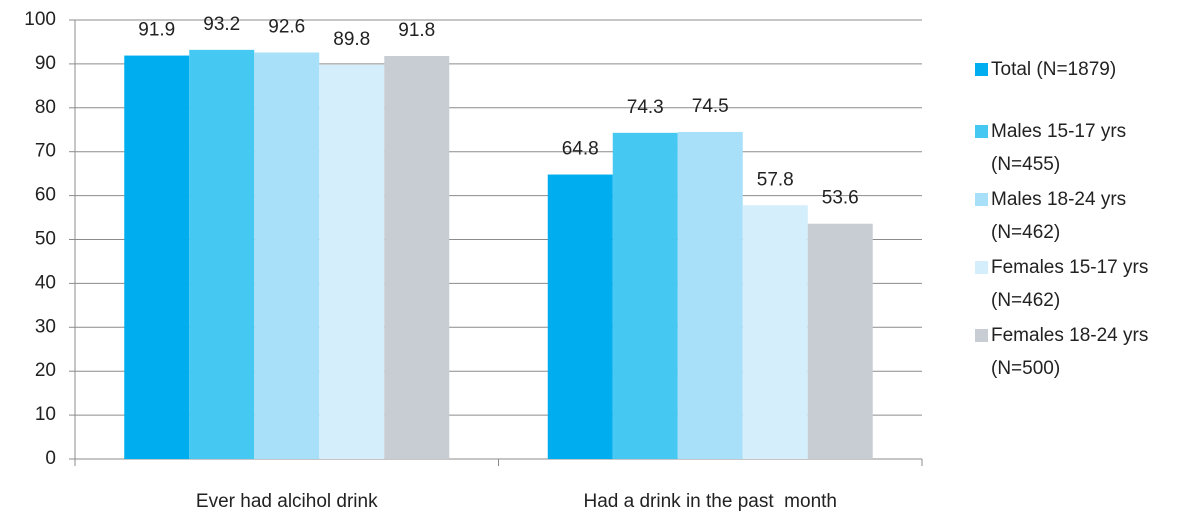  What do you see at coordinates (156, 30) in the screenshot?
I see `value-label: 91.9` at bounding box center [156, 30].